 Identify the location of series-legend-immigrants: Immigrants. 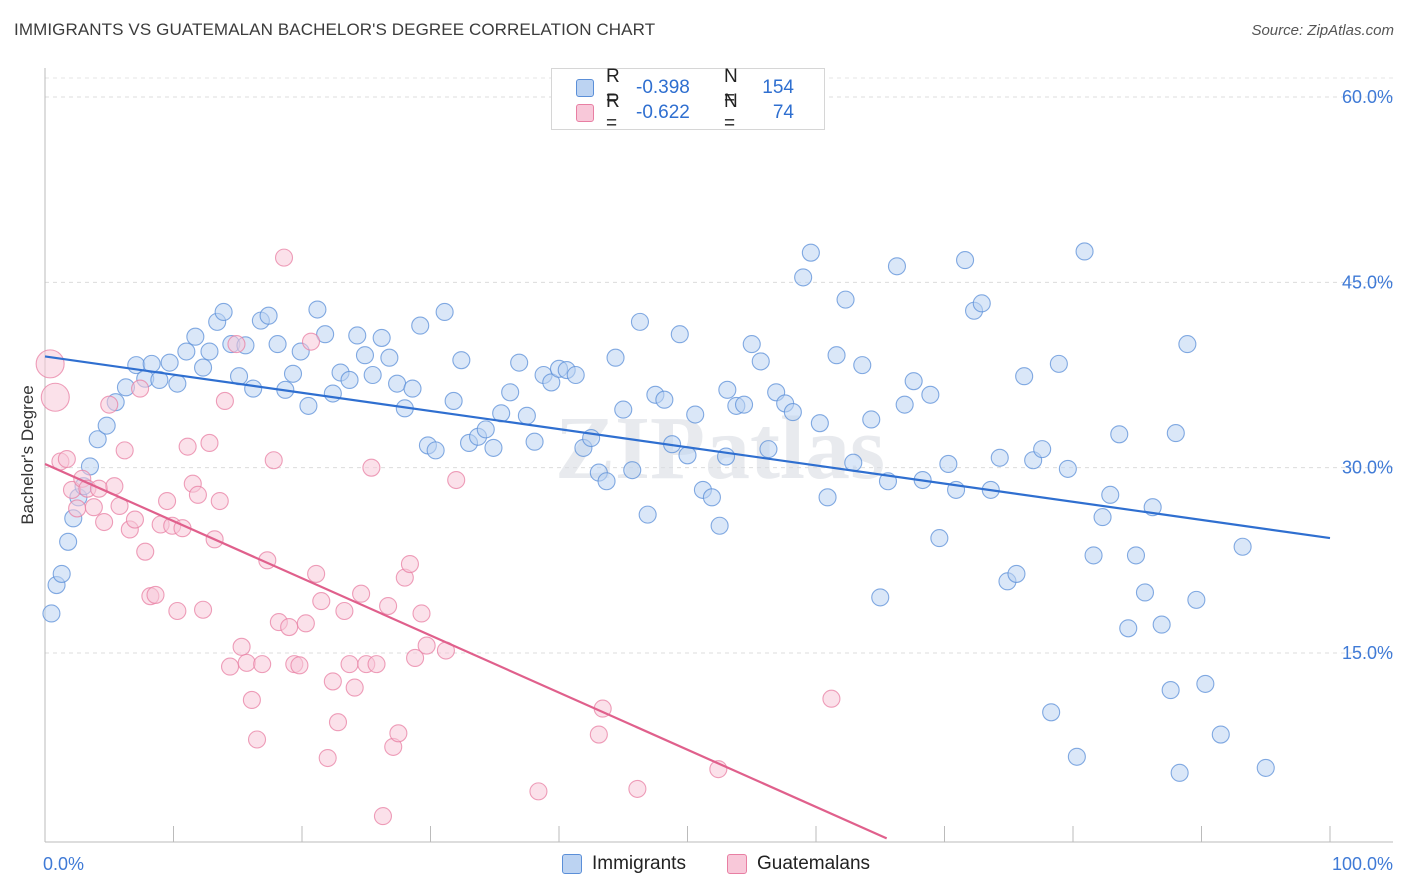
(624, 864).